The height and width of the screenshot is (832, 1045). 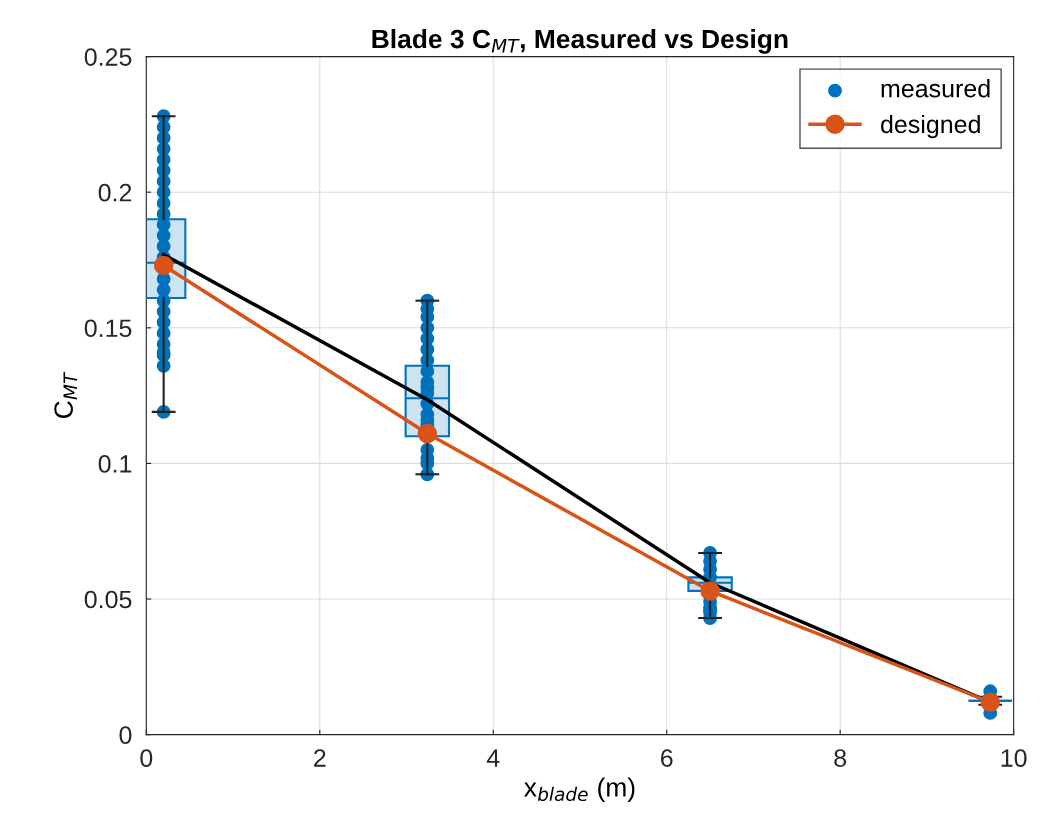 I want to click on x-tick-label: 6, so click(x=667, y=758).